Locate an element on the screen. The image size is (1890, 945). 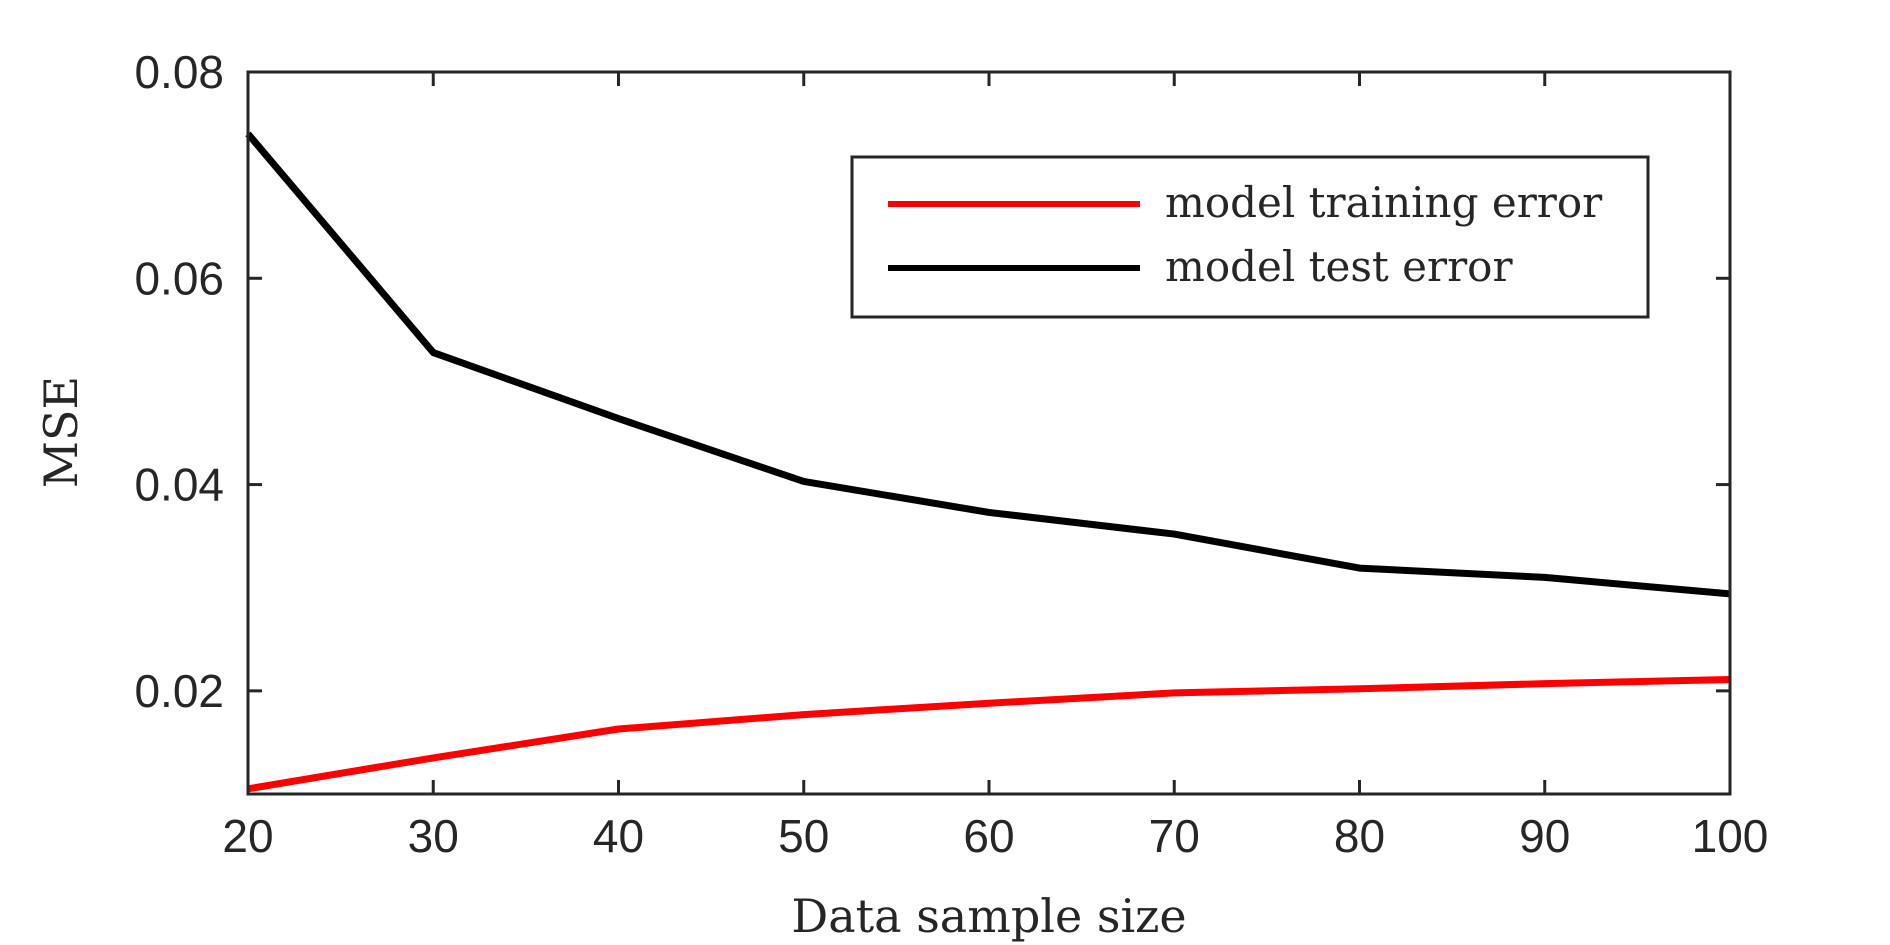
x-axis-title: Data sample size is located at coordinates (988, 916).